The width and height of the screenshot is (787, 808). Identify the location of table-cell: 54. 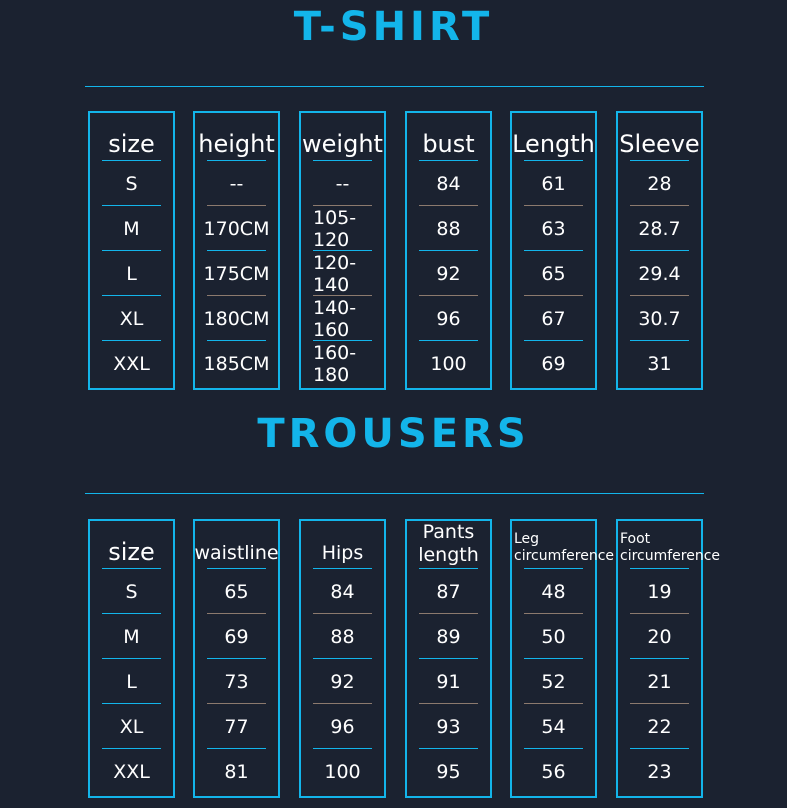
(553, 726).